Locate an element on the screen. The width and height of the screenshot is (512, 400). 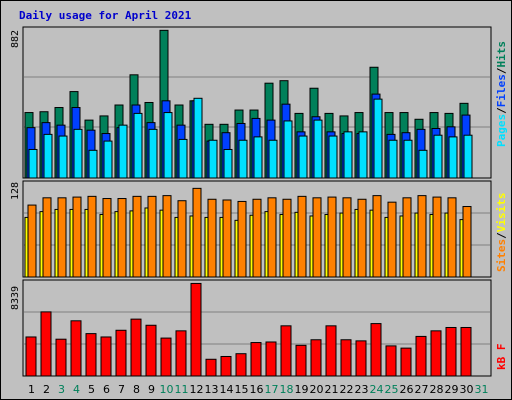
x-tick-label: 23 is located at coordinates (362, 389).